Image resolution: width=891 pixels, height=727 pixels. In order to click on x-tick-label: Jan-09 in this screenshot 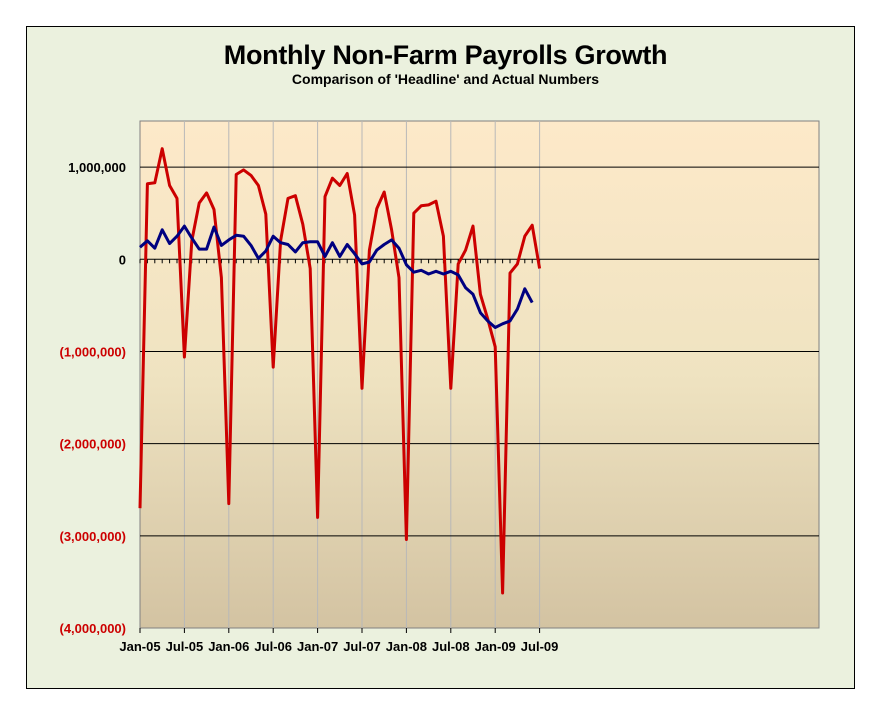, I will do `click(495, 646)`.